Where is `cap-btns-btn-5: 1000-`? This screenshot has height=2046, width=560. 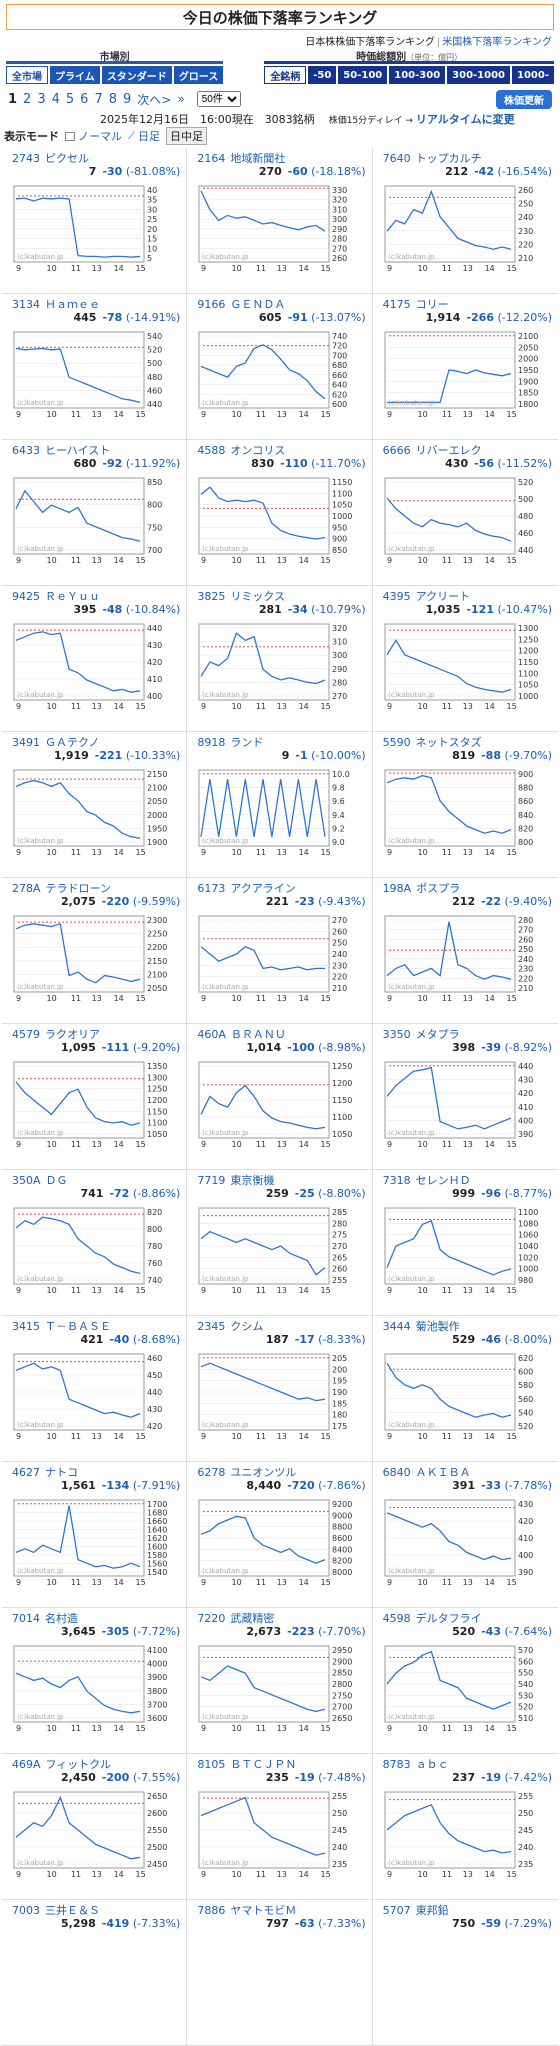
cap-btns-btn-5: 1000- is located at coordinates (533, 75).